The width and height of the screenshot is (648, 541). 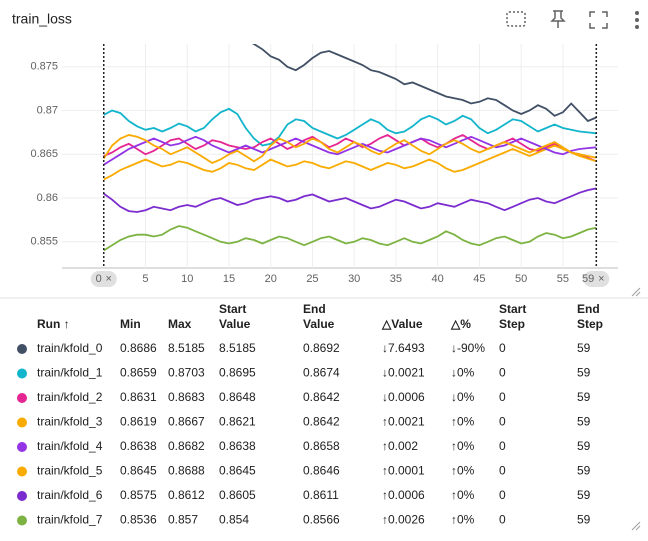 I want to click on cell: 0.8667, so click(x=186, y=422).